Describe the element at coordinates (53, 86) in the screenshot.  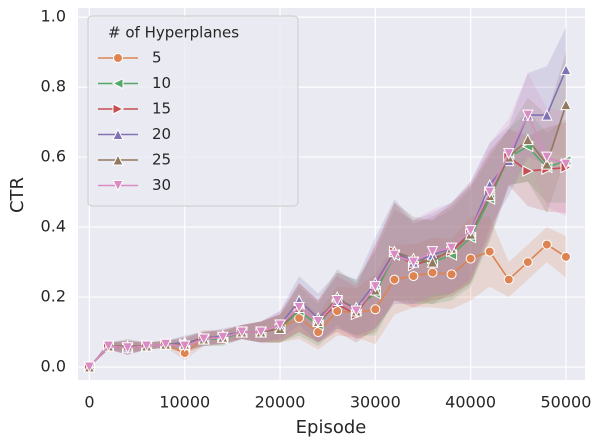
I see `y-tick-label: 0.8` at that location.